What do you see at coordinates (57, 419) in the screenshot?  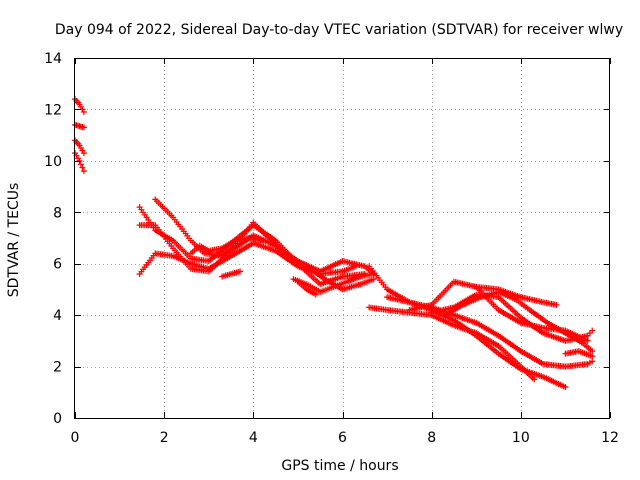 I see `y-tick-label: 0` at bounding box center [57, 419].